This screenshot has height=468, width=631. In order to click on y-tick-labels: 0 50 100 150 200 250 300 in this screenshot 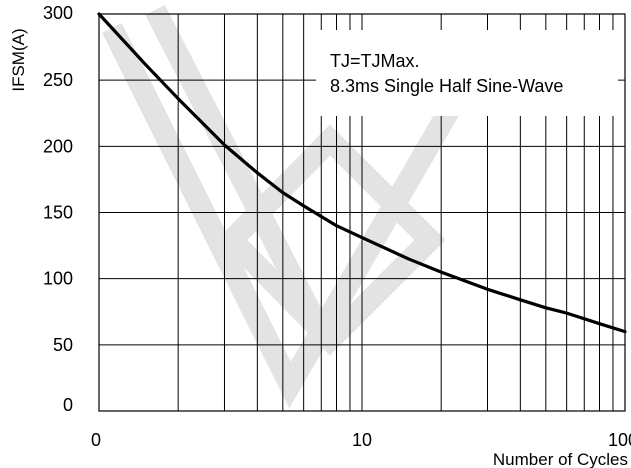, I will do `click(58, 209)`.